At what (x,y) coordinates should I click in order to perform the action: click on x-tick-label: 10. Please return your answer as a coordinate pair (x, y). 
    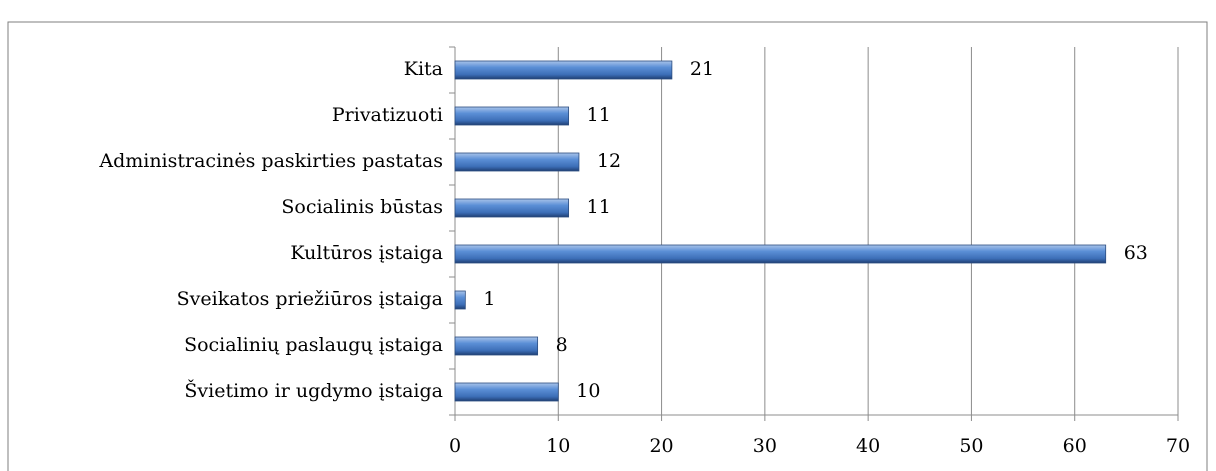
    Looking at the image, I should click on (558, 446).